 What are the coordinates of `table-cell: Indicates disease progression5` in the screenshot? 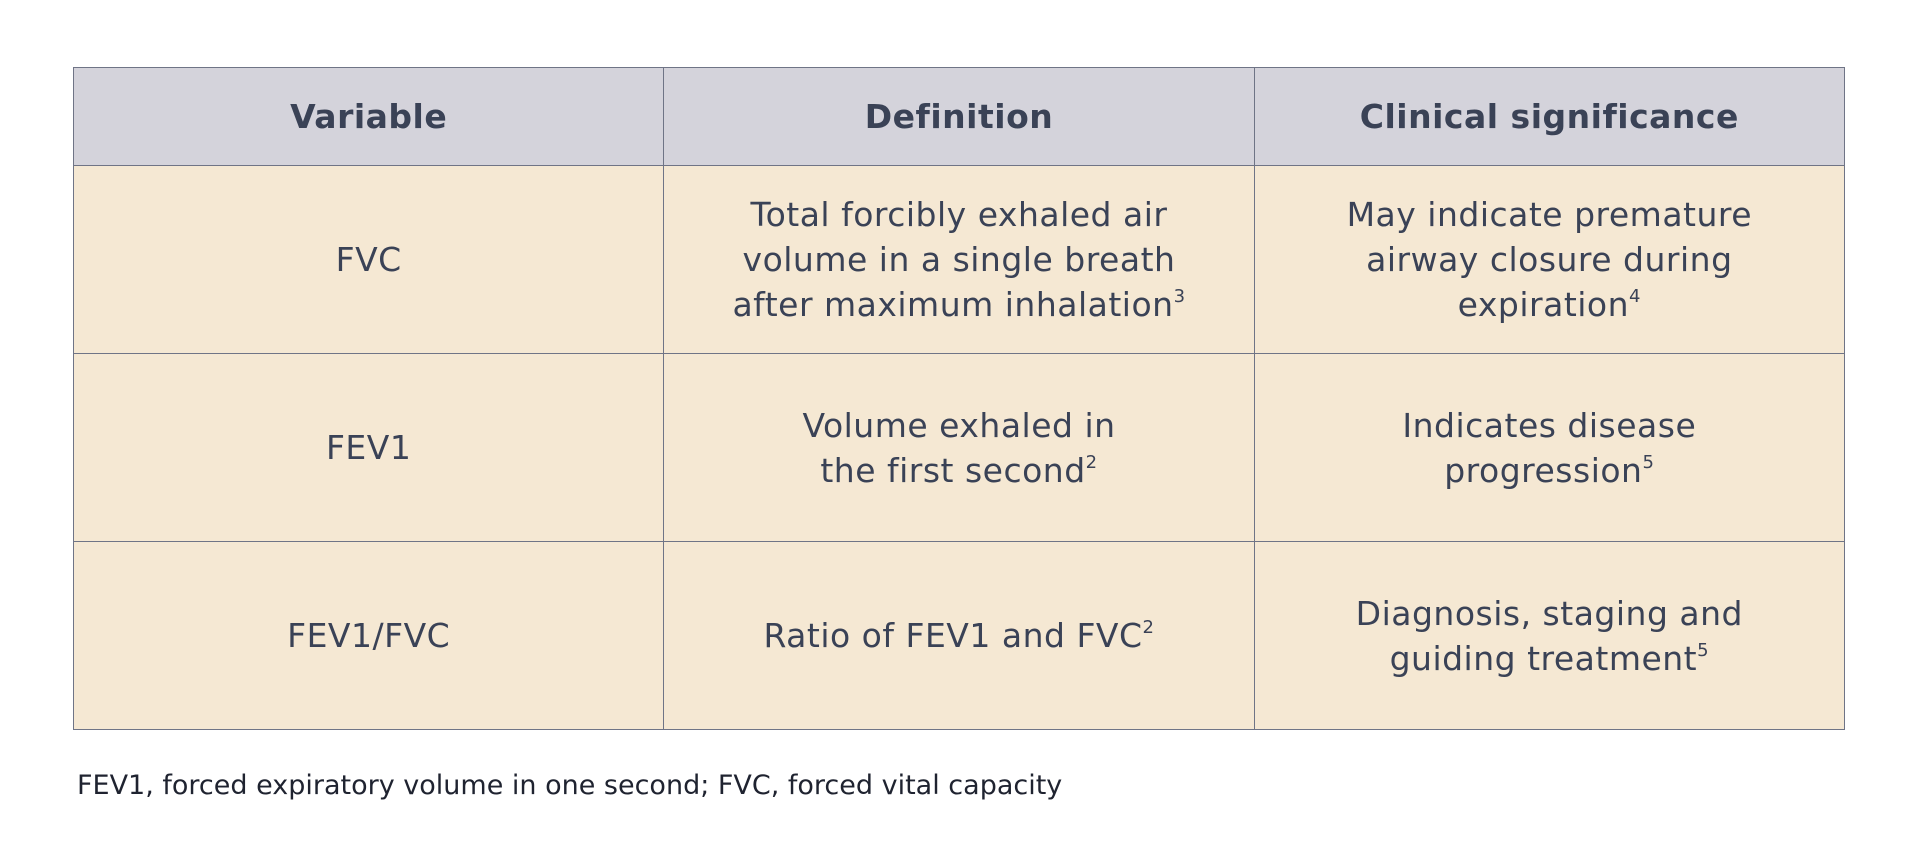 It's located at (1549, 447).